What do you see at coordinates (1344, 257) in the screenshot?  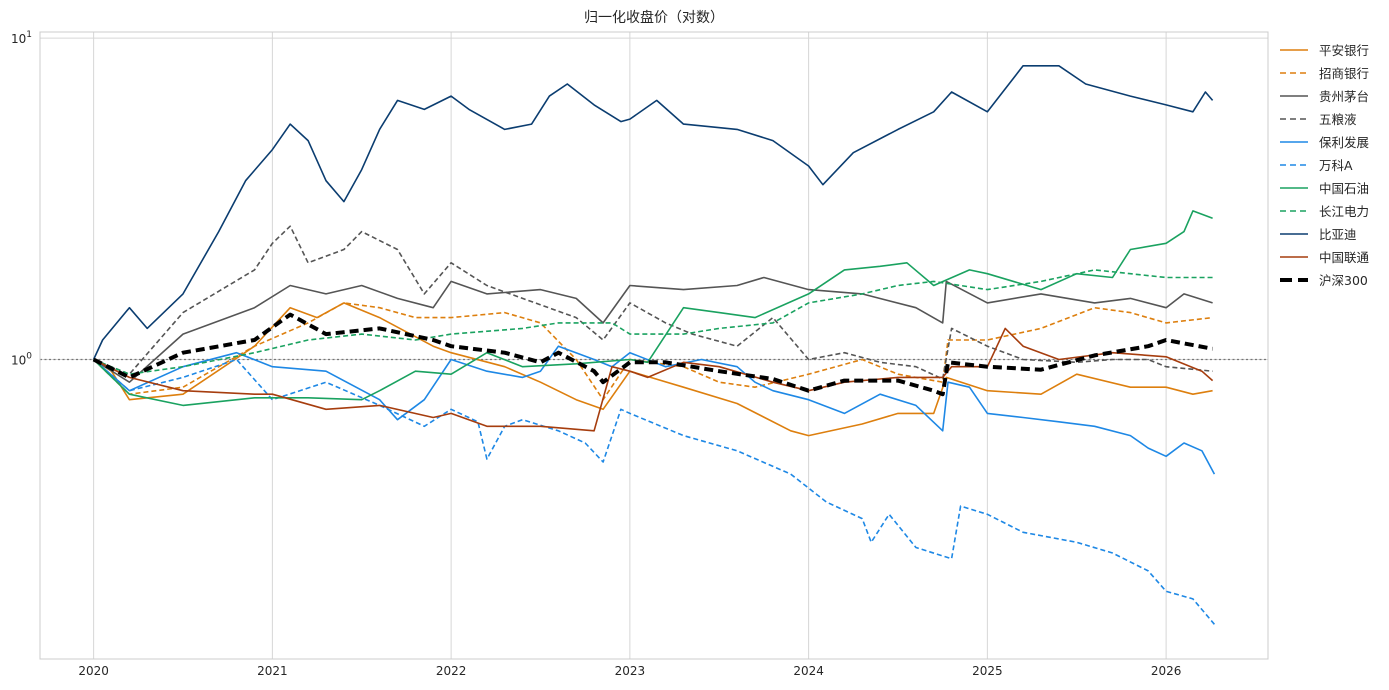 I see `legend-label: 中国联通` at bounding box center [1344, 257].